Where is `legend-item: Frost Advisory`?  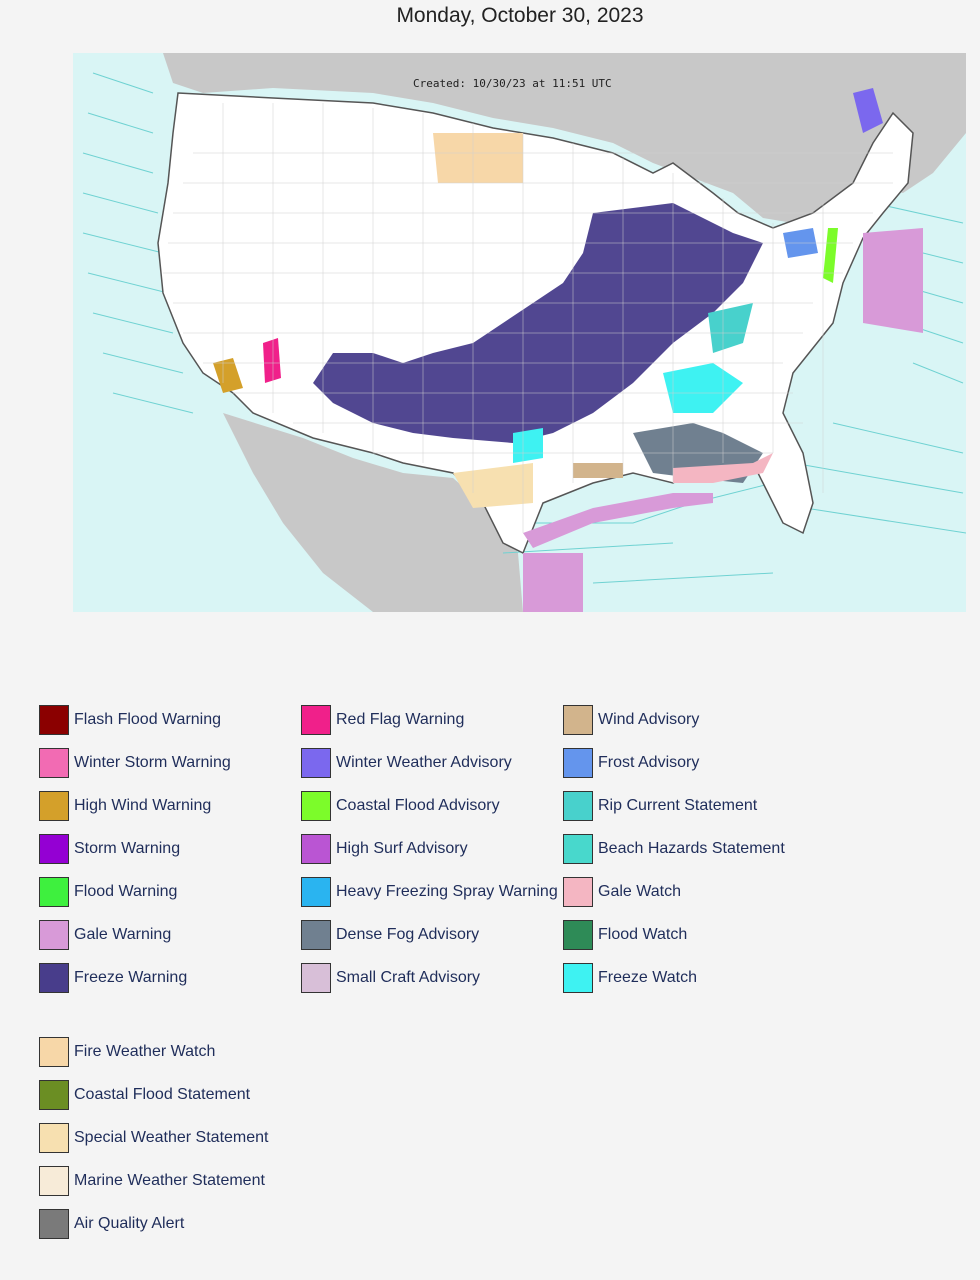
legend-item: Frost Advisory is located at coordinates (631, 763).